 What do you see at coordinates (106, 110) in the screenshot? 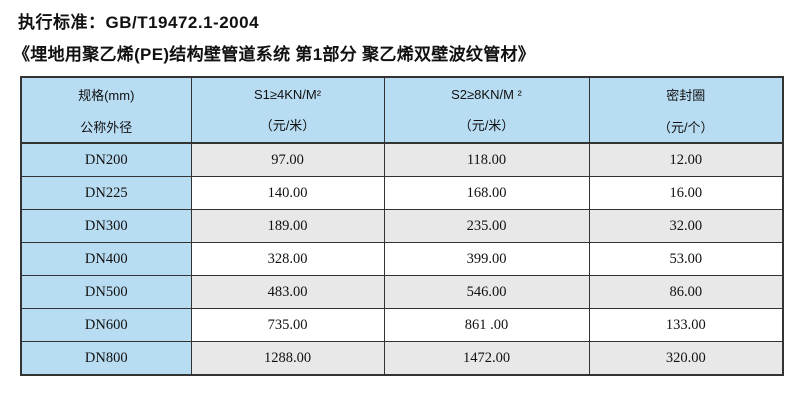
I see `col-header-spec: 规格(mm) 公称外径` at bounding box center [106, 110].